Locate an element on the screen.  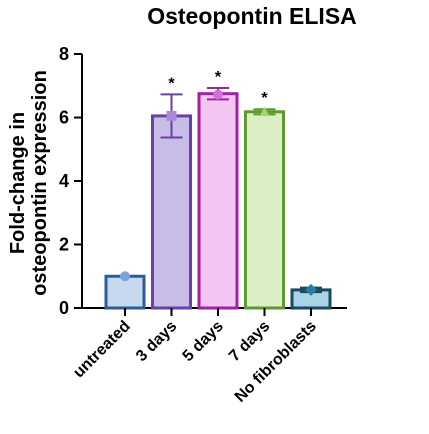
y-tick-label: 4 is located at coordinates (64, 181).